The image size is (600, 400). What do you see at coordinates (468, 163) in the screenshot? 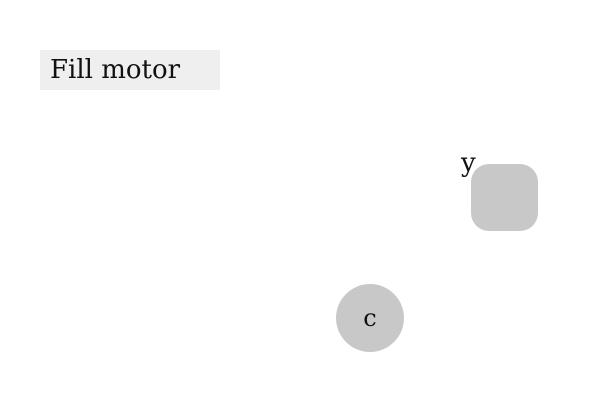
I see `square-node-label: y` at bounding box center [468, 163].